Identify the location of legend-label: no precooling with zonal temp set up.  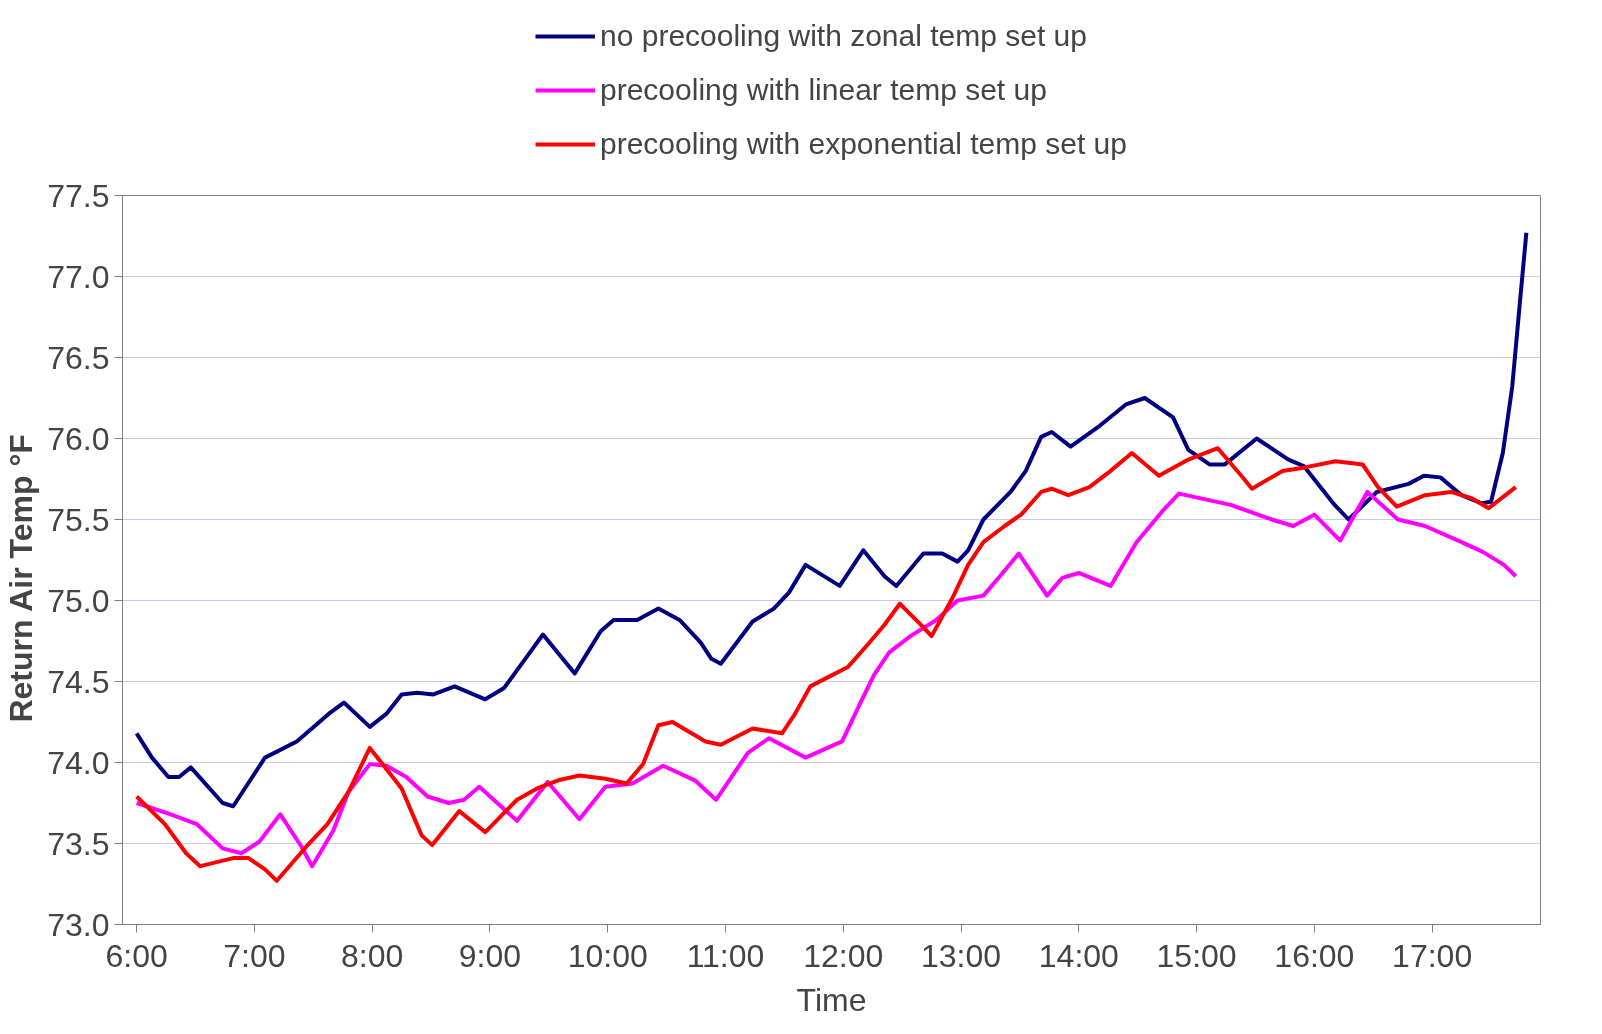
(843, 36).